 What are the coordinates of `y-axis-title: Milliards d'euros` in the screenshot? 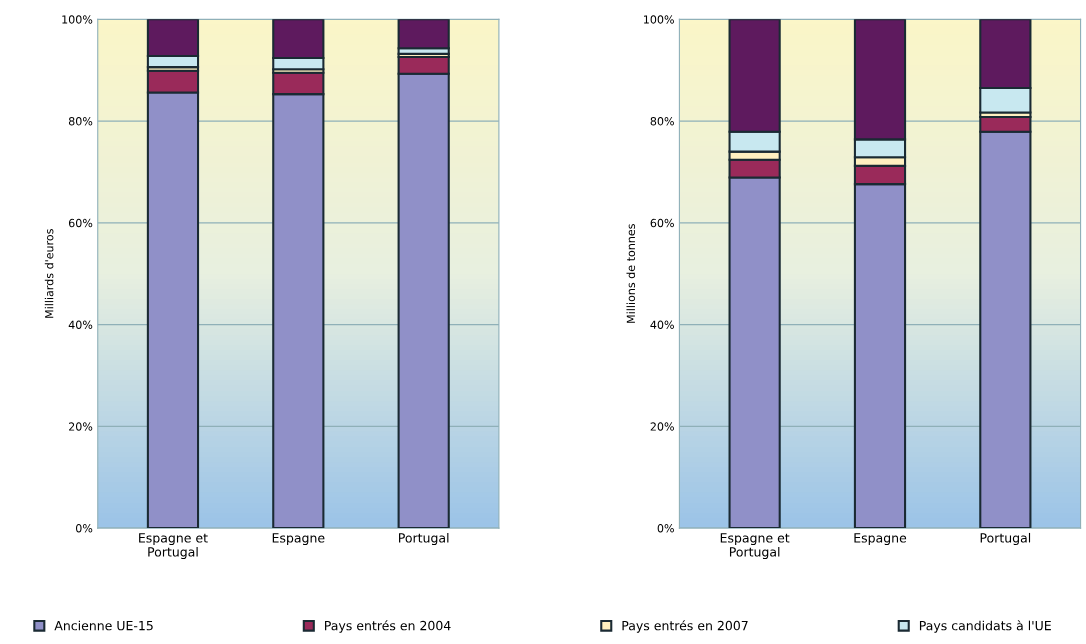 It's located at (49, 273).